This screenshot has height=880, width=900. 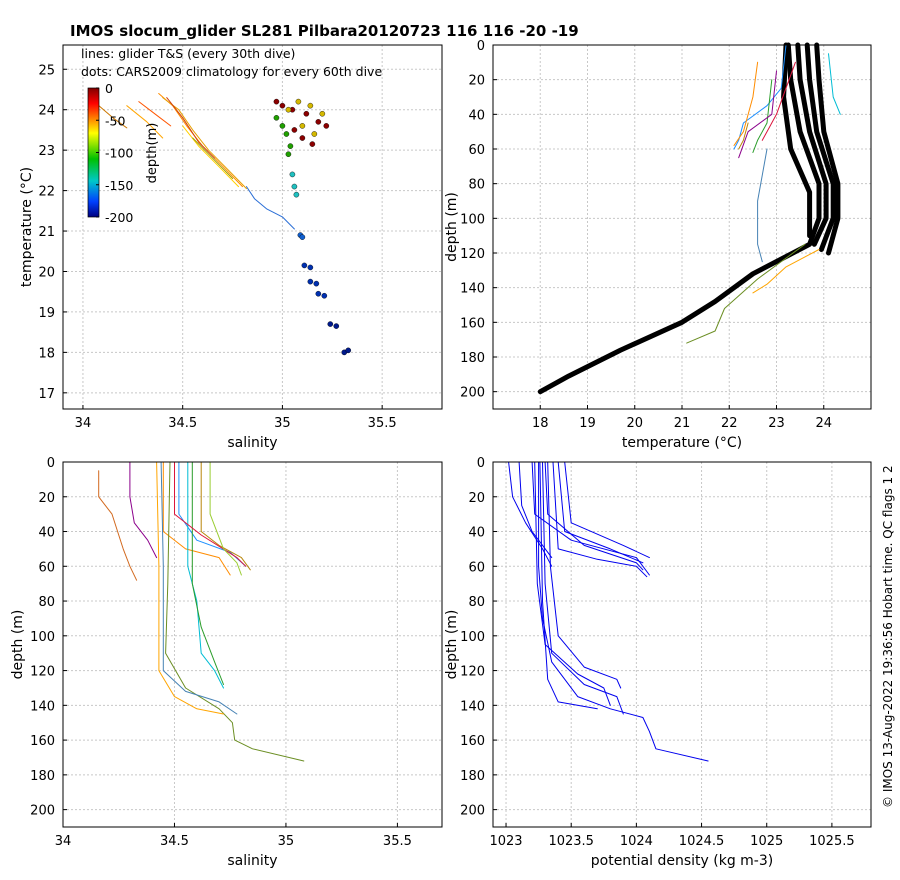 What do you see at coordinates (476, 602) in the screenshot?
I see `y-tick-label: 80` at bounding box center [476, 602].